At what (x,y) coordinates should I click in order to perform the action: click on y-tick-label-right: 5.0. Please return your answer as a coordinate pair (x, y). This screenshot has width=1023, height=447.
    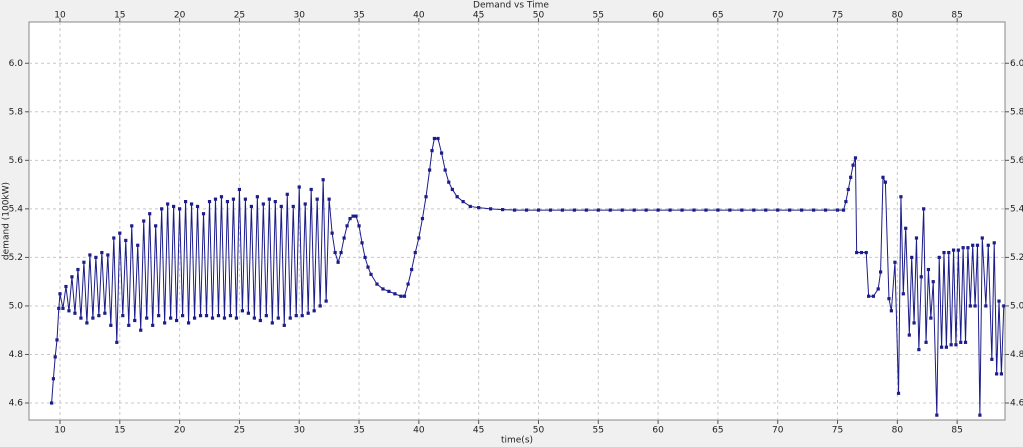
    Looking at the image, I should click on (1016, 306).